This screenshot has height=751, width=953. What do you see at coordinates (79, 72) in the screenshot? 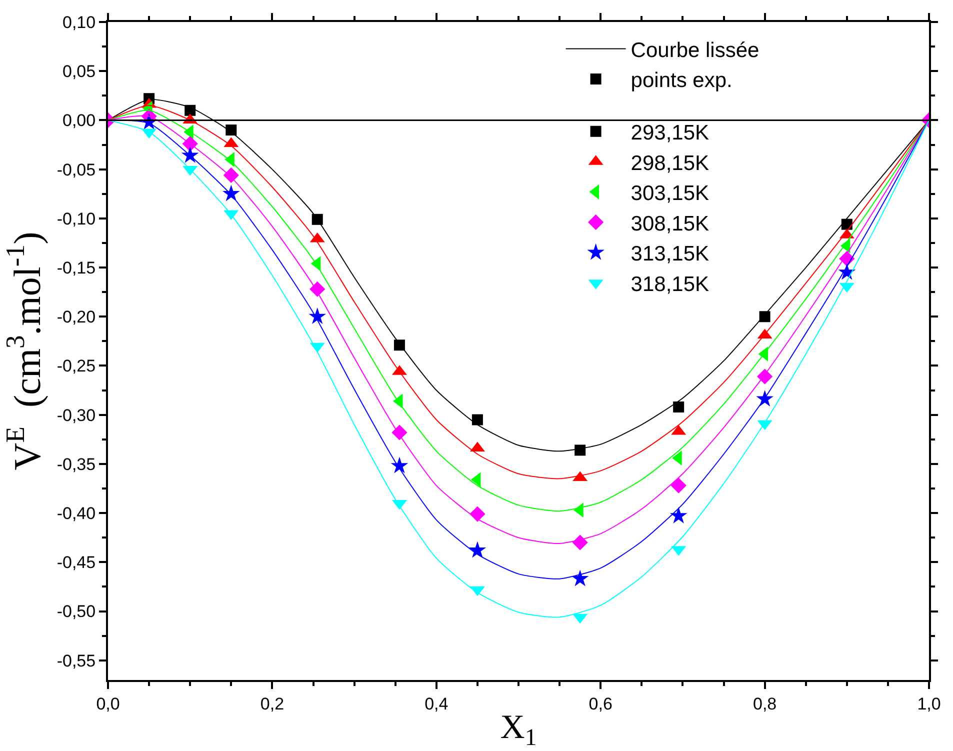
I see `y-tick-label: 0,05` at bounding box center [79, 72].